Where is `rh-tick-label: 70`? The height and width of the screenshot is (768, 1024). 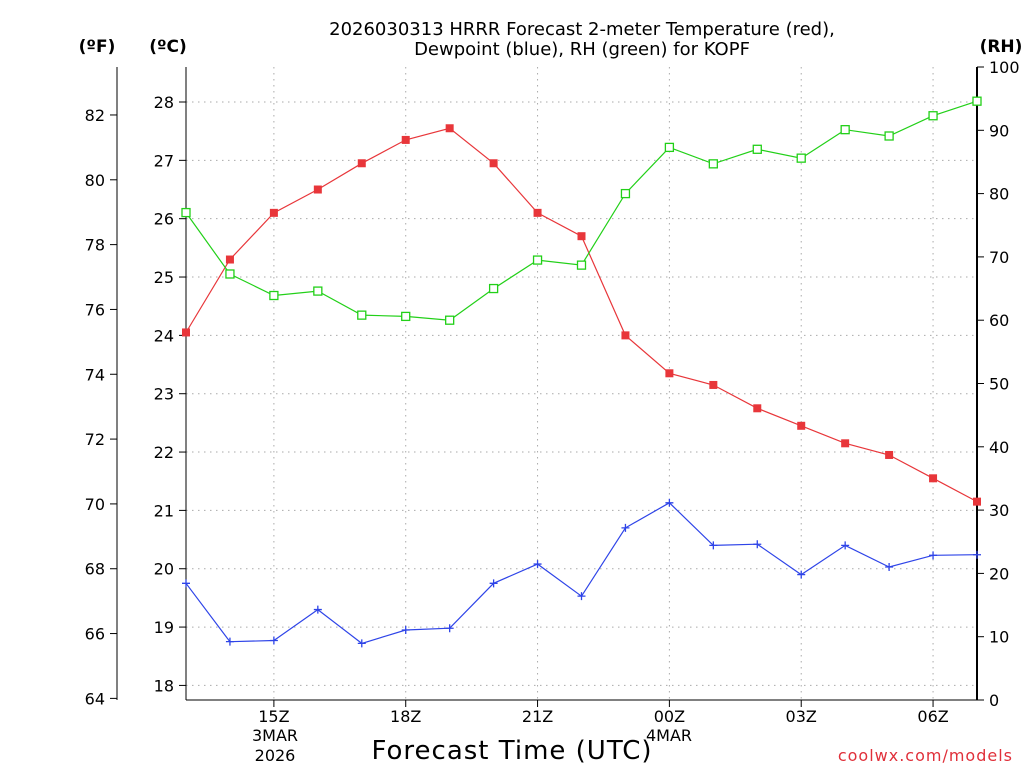 rh-tick-label: 70 is located at coordinates (999, 257).